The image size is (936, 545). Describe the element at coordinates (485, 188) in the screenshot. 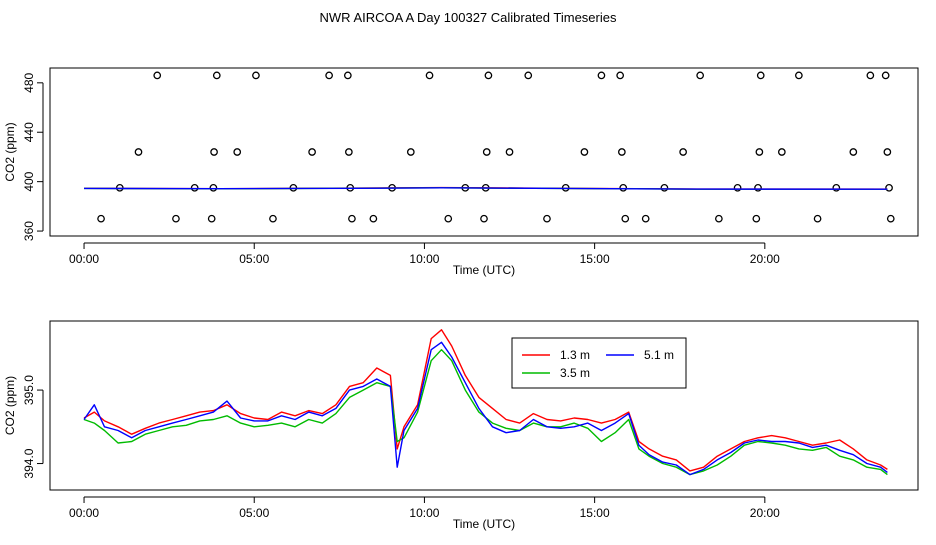

I see `series-line-5-1-m` at that location.